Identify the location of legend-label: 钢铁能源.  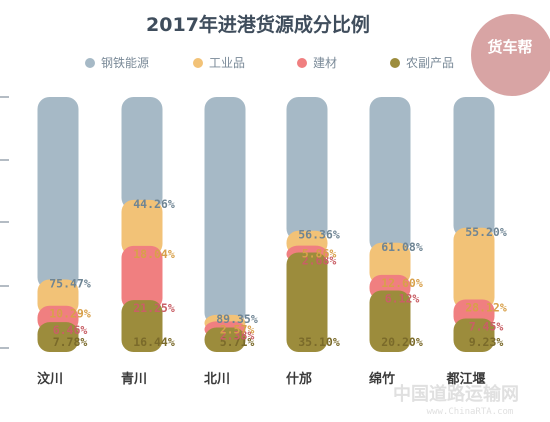
(125, 63).